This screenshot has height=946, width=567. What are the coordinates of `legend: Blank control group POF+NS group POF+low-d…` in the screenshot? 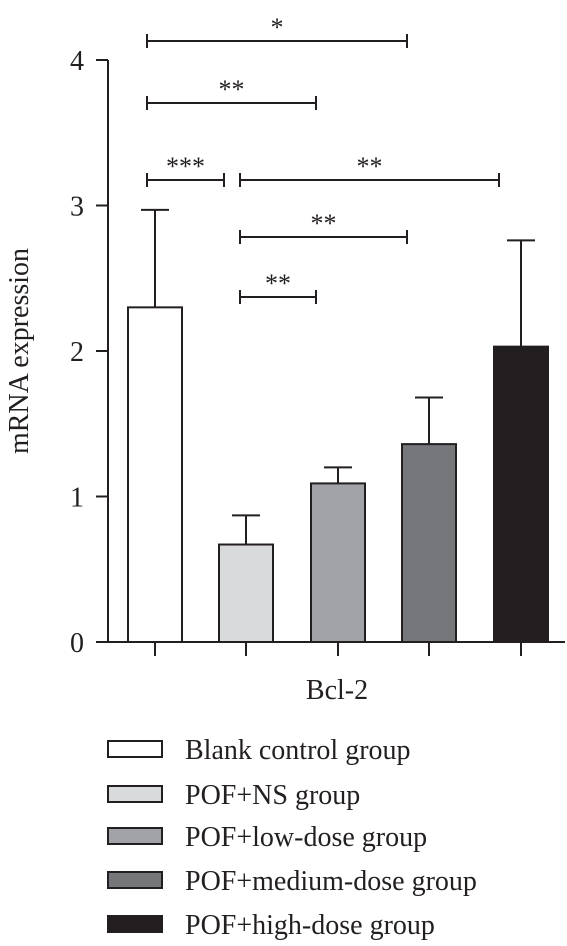 It's located at (292, 838).